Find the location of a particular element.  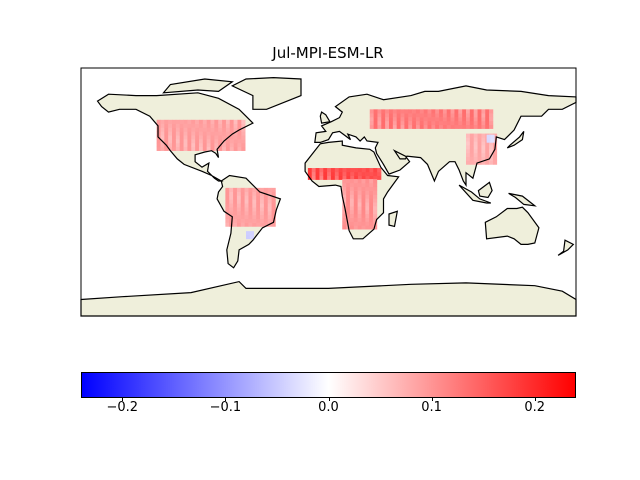

colorbar-tick-label: 0.2 is located at coordinates (535, 407).